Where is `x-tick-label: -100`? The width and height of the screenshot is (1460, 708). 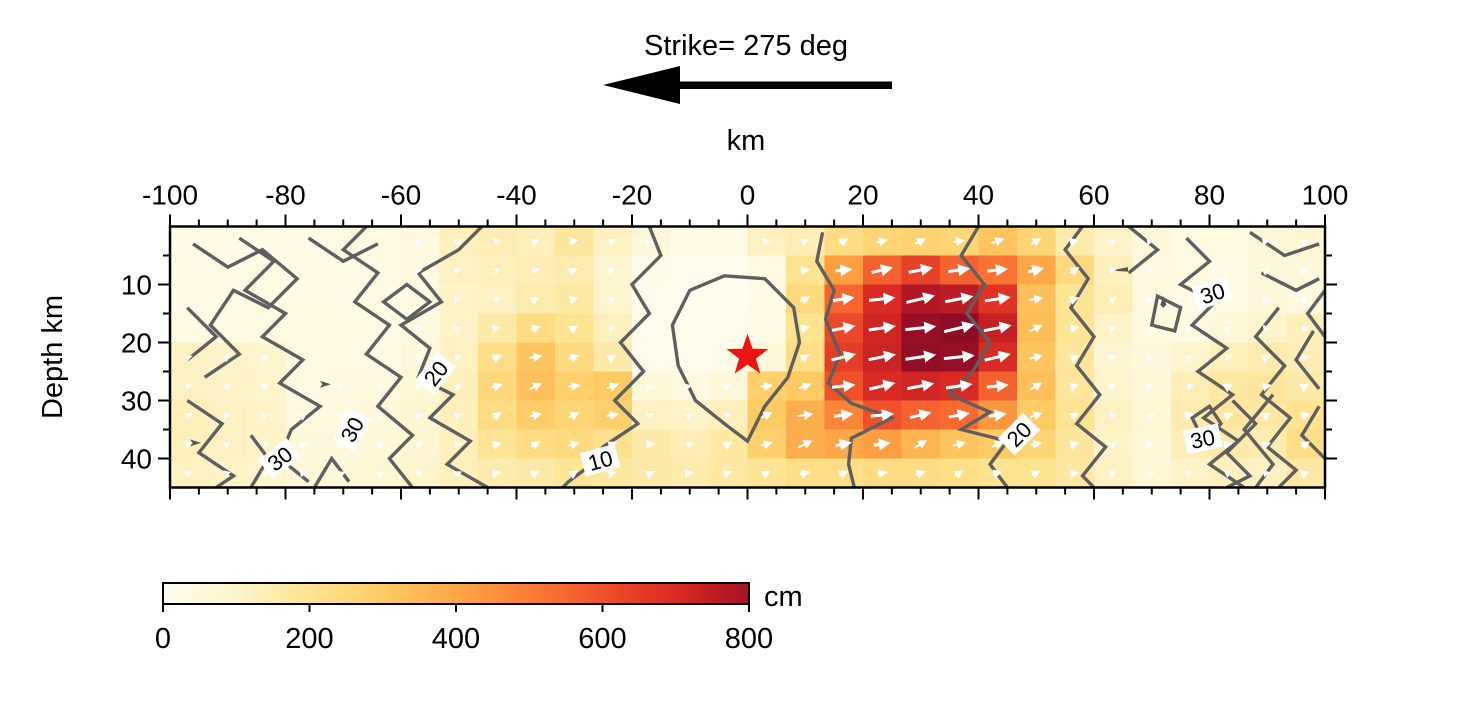
x-tick-label: -100 is located at coordinates (170, 195).